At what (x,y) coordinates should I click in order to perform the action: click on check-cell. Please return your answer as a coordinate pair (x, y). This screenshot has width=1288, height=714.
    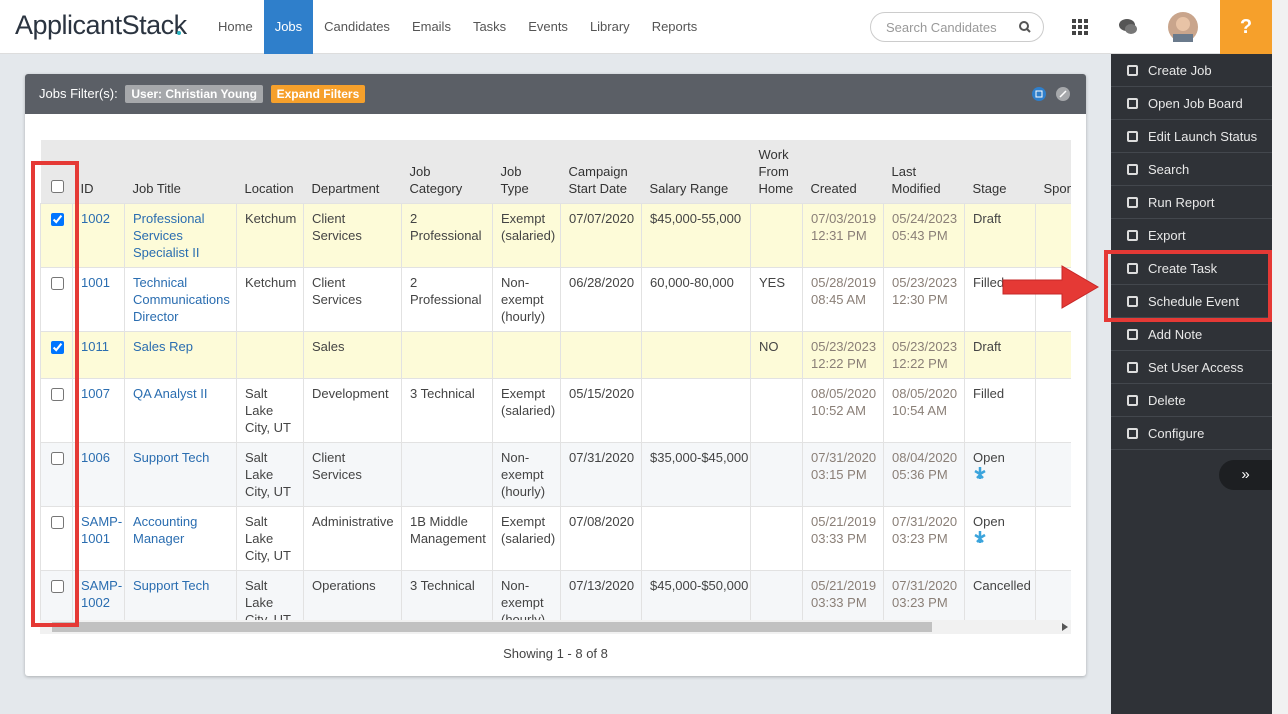
    Looking at the image, I should click on (56, 474).